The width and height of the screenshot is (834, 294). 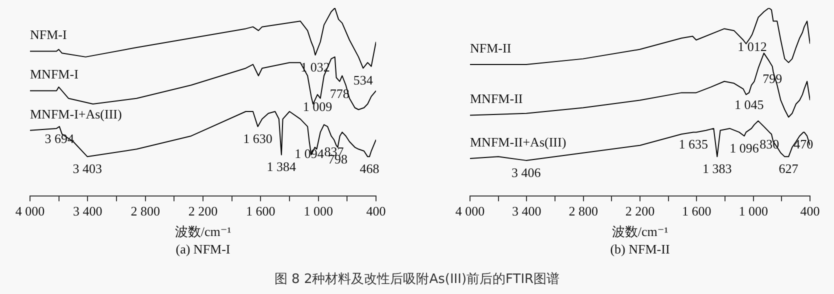 What do you see at coordinates (526, 172) in the screenshot?
I see `annotation: 3 406` at bounding box center [526, 172].